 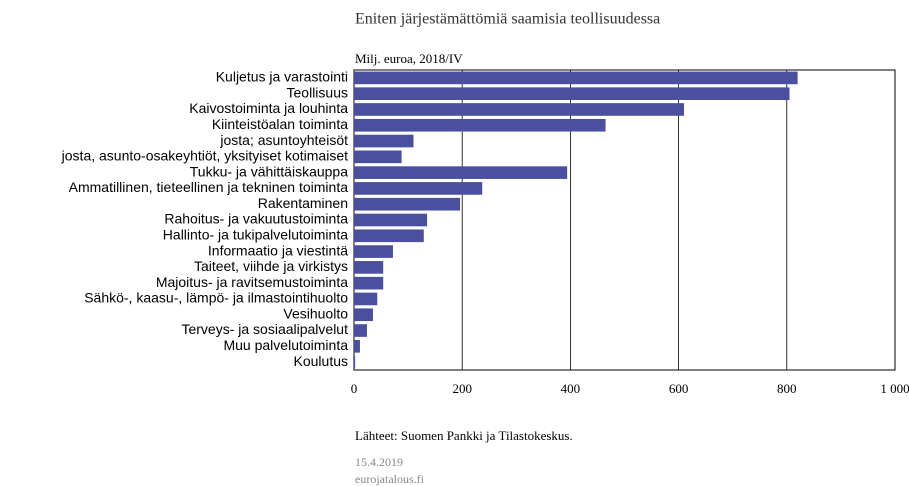 I want to click on subtitle: Milj. euroa, 2018/IV, so click(x=409, y=58).